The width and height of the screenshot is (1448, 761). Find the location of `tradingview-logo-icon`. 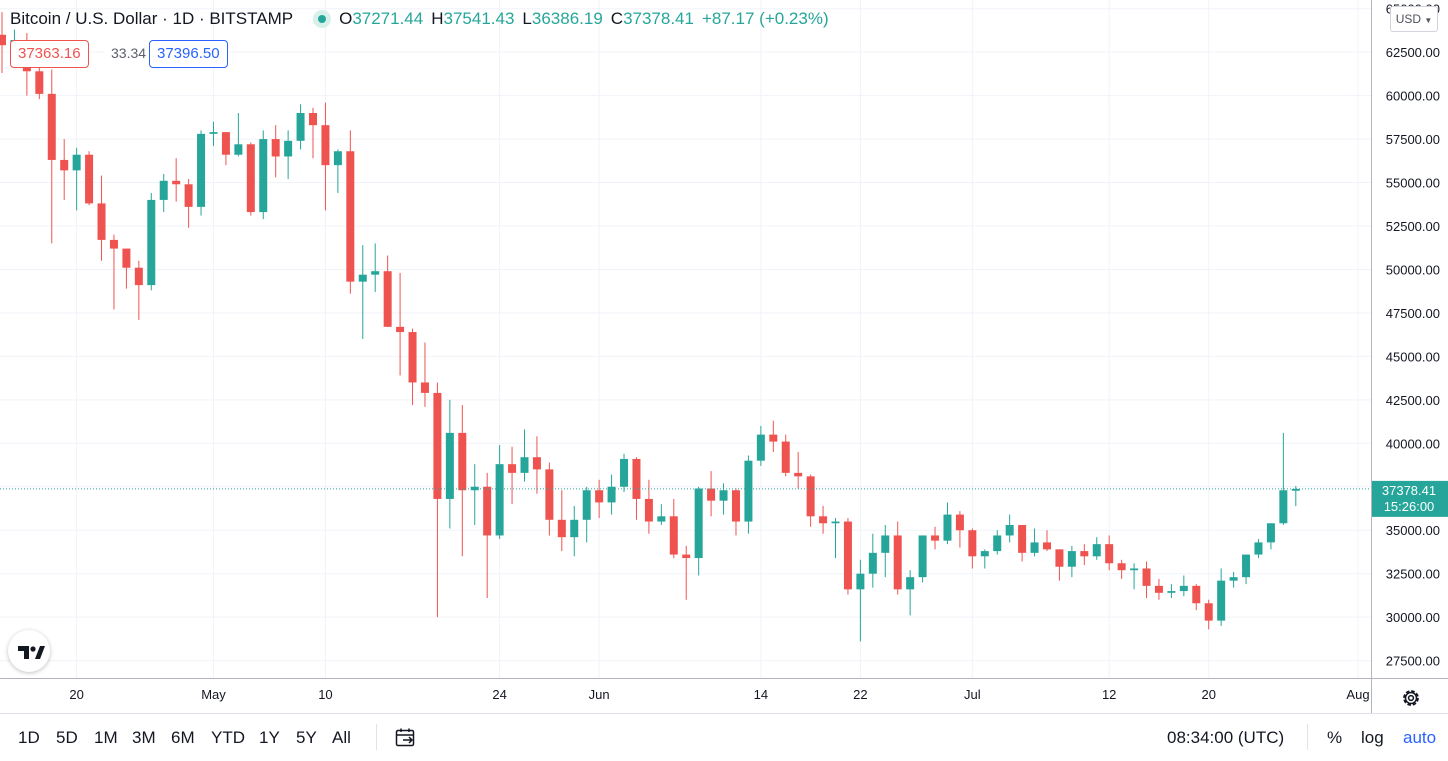

tradingview-logo-icon is located at coordinates (29, 651).